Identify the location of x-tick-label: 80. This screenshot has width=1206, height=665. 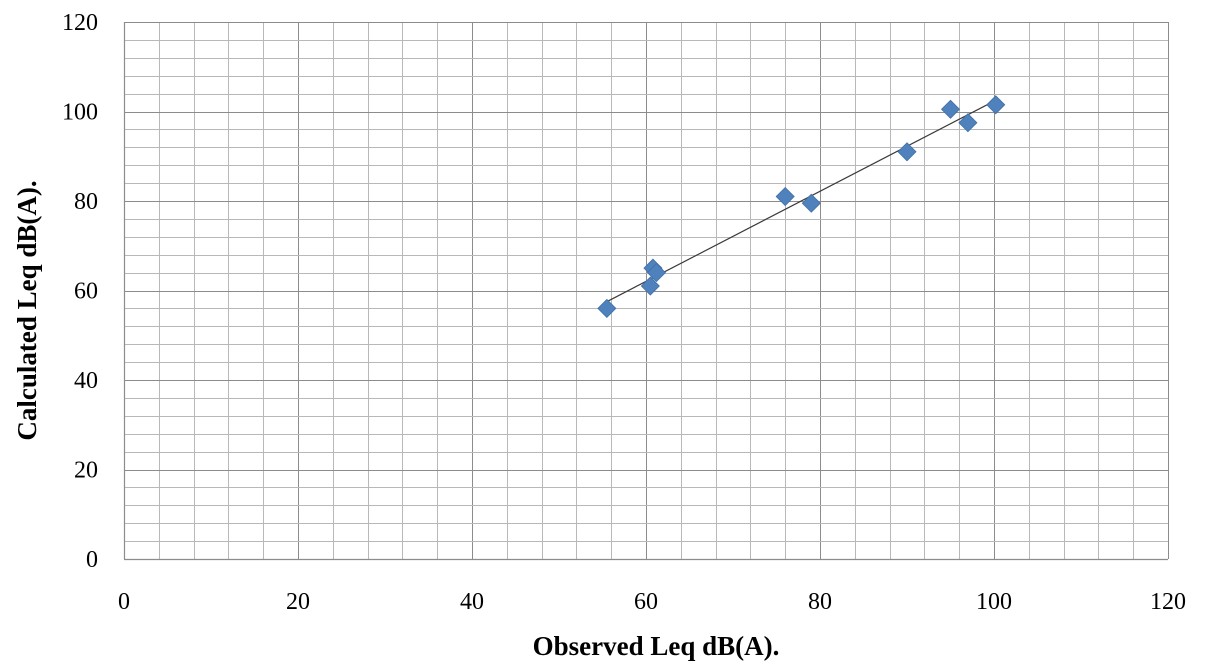
(820, 602).